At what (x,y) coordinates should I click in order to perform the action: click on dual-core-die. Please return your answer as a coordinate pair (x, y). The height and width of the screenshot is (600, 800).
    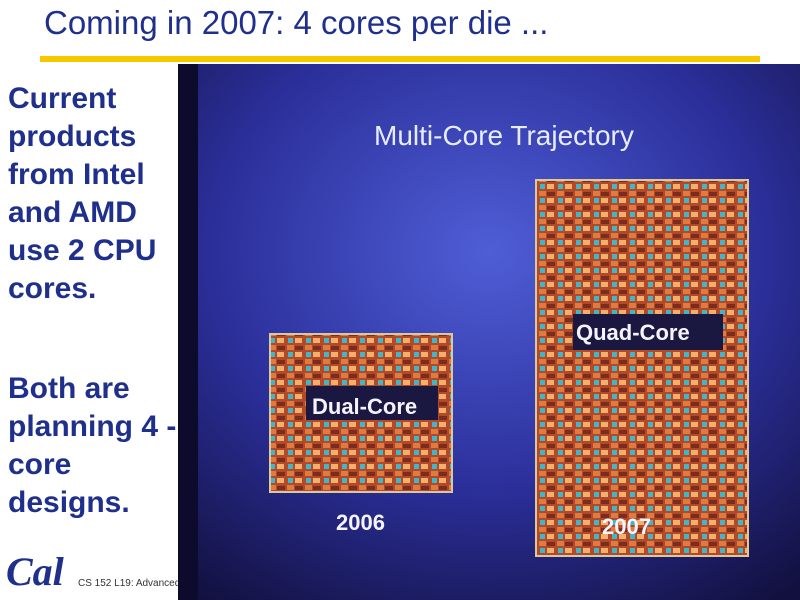
    Looking at the image, I should click on (361, 413).